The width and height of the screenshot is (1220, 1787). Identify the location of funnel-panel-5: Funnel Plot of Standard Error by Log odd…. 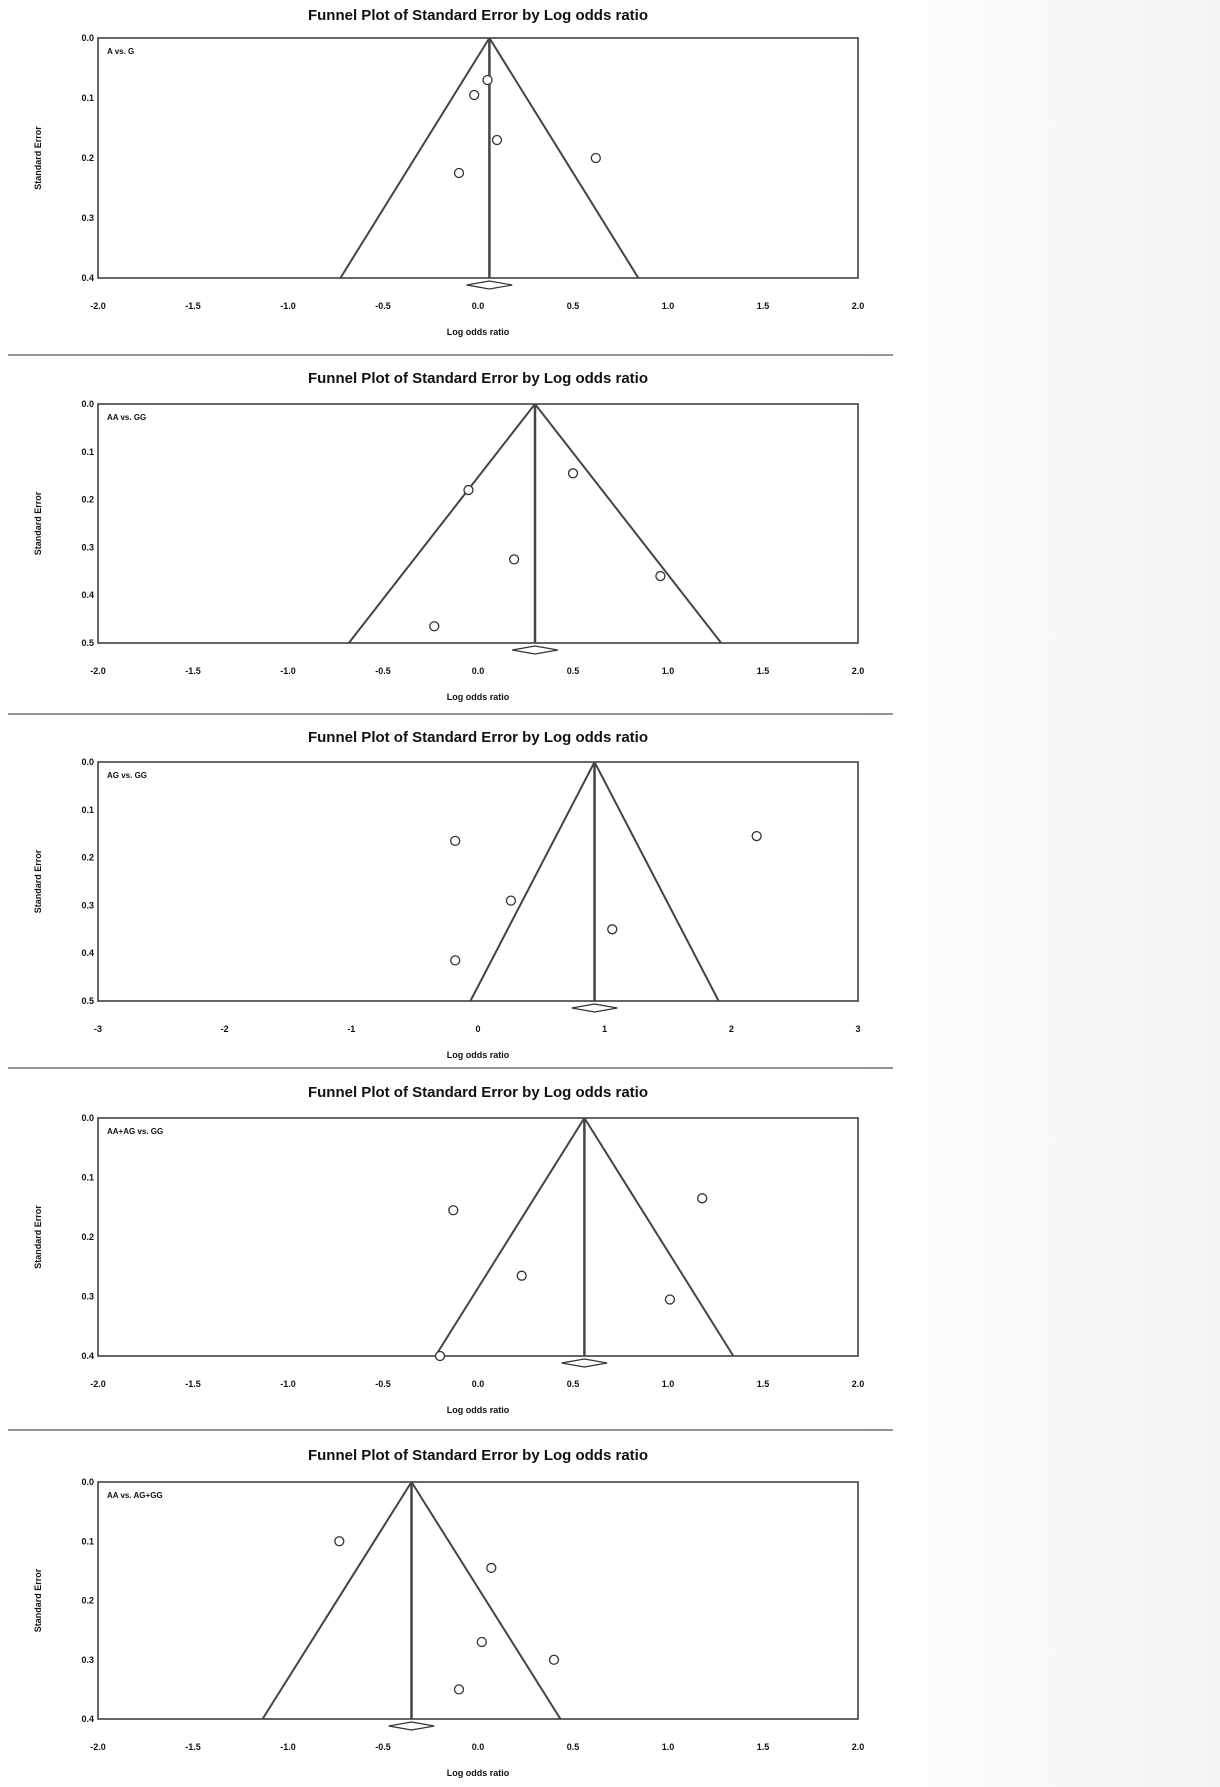
(448, 1612).